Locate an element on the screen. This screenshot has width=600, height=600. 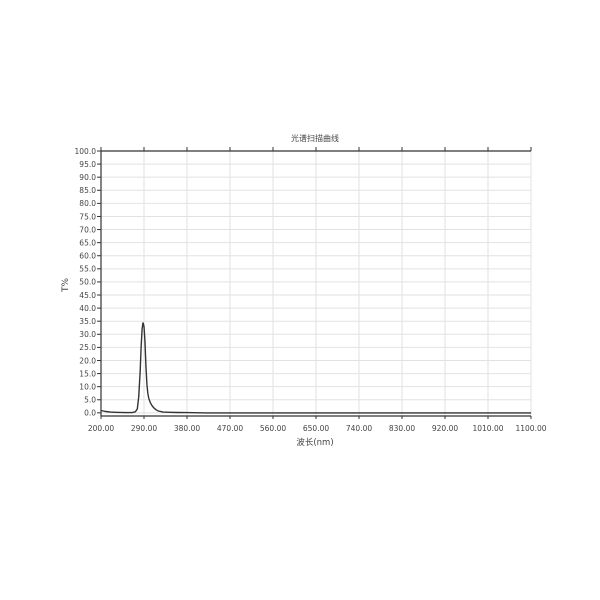
y-tick-label: 60.0 is located at coordinates (87, 256).